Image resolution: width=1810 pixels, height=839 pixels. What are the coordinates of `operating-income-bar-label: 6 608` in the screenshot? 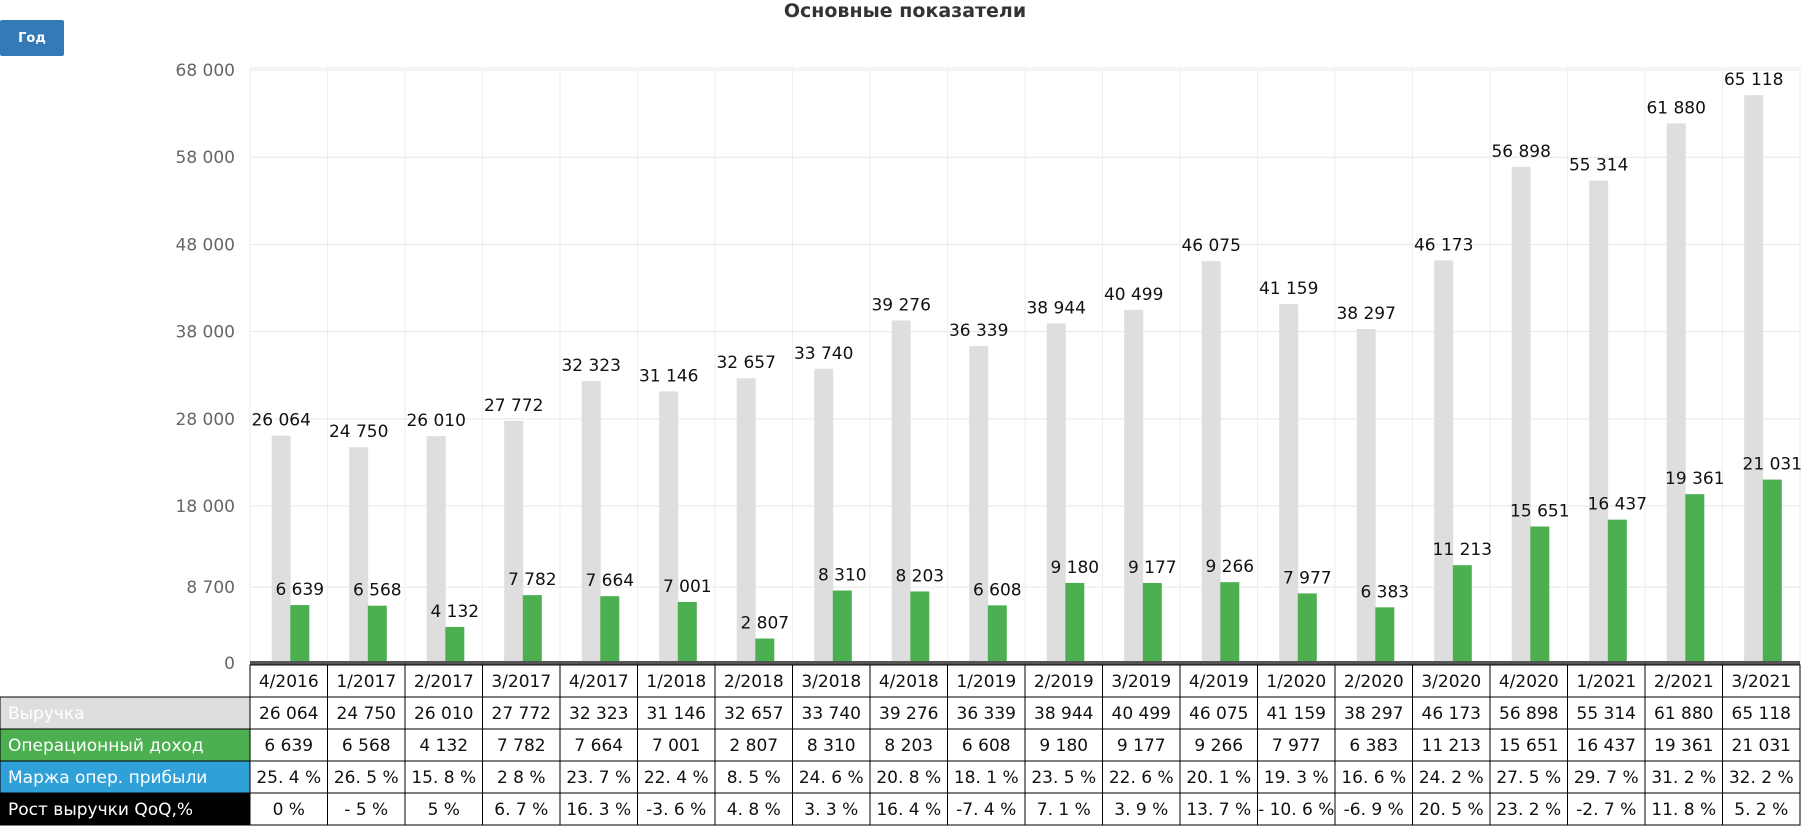 It's located at (997, 590).